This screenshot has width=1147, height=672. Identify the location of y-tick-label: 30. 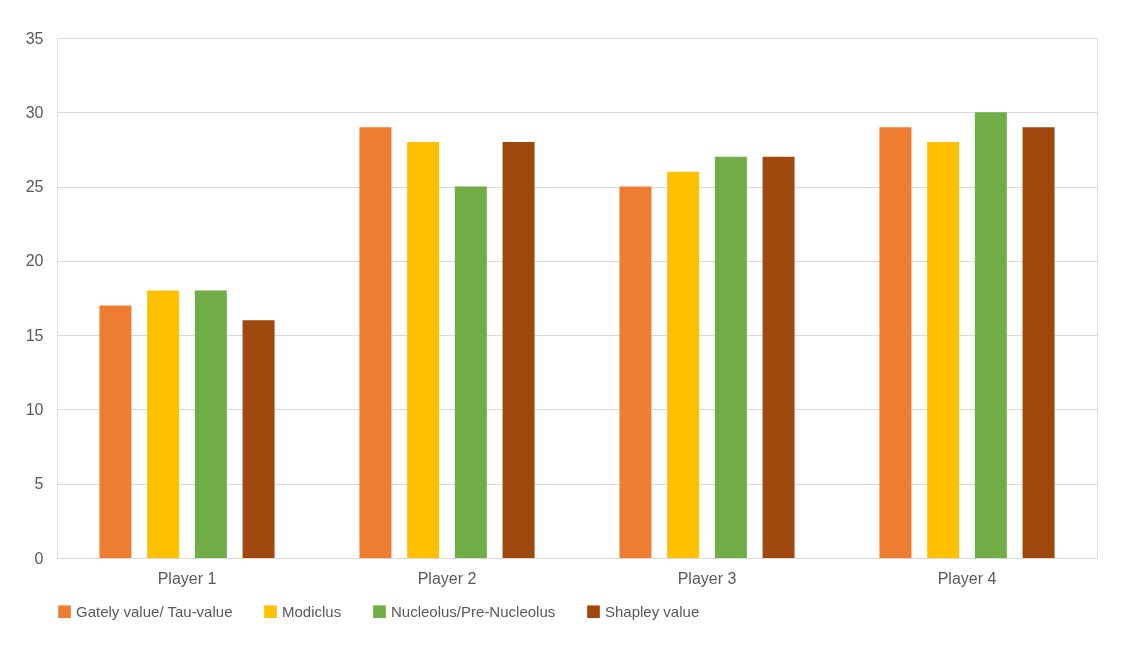
(34, 112).